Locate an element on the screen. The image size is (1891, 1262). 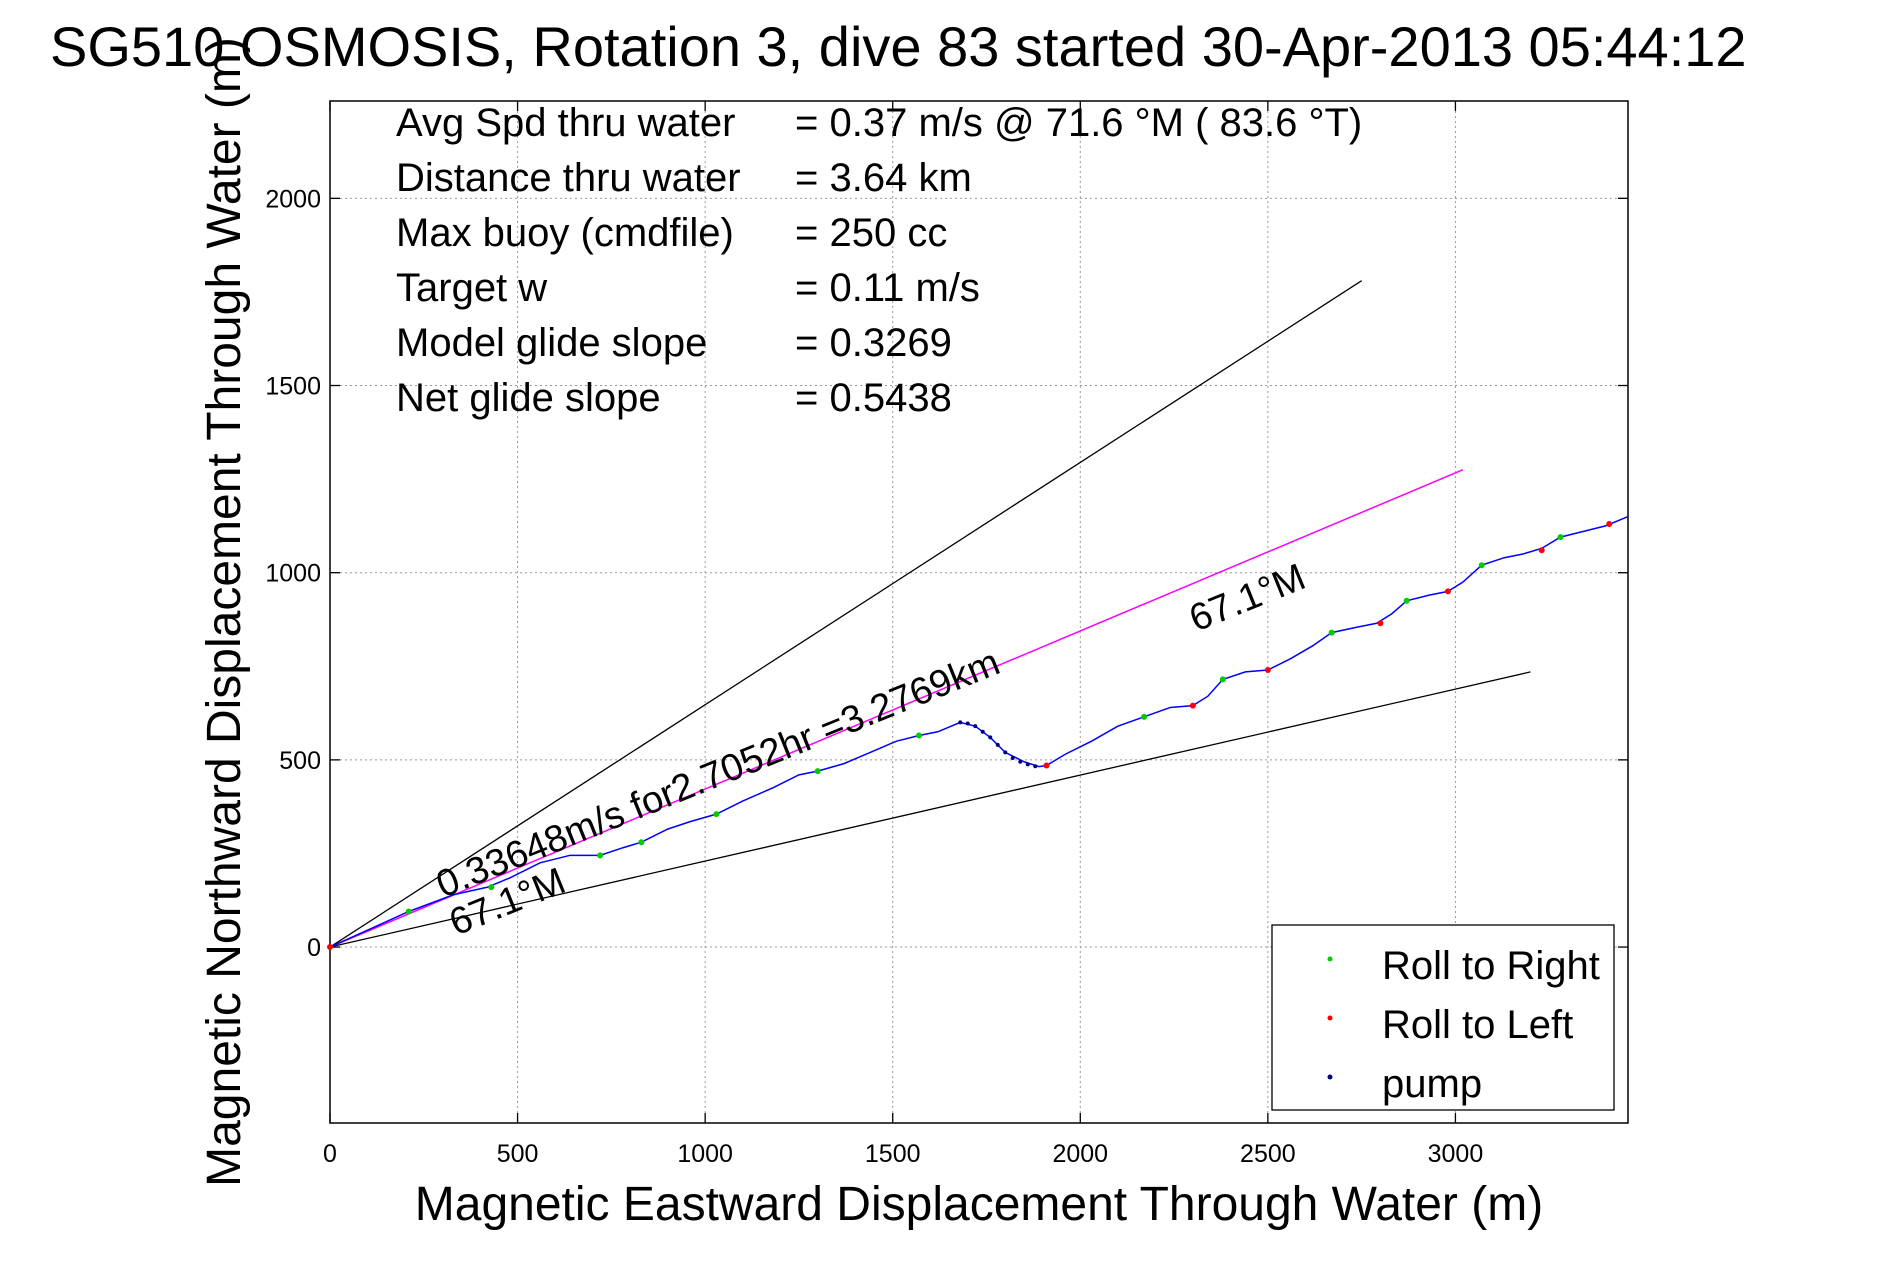
x-tick-label: 500 is located at coordinates (518, 1154).